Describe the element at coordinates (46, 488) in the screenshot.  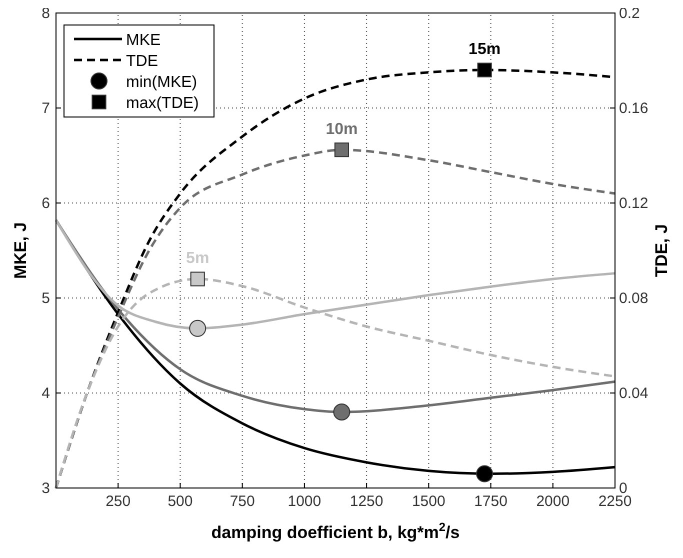
I see `y-tick-label: 3` at that location.